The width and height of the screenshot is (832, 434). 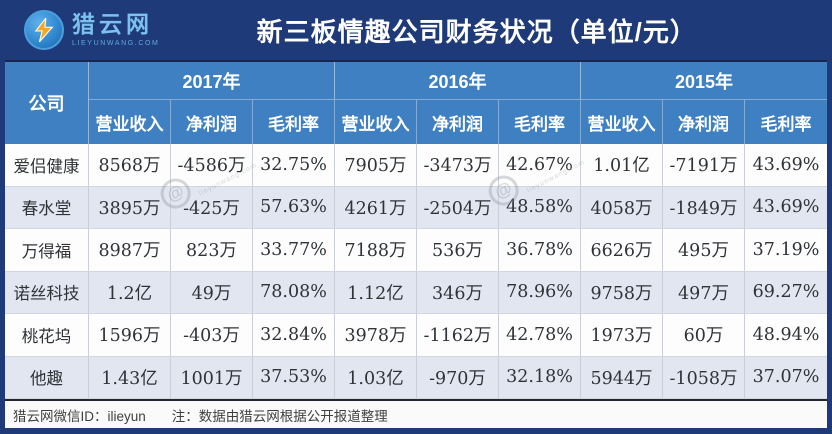 I want to click on brand-name: 猎云网, so click(x=112, y=24).